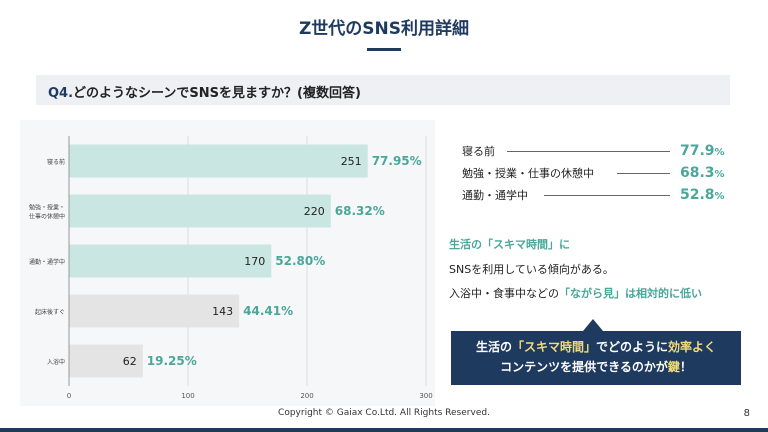 The image size is (768, 432). I want to click on question-banner, so click(383, 90).